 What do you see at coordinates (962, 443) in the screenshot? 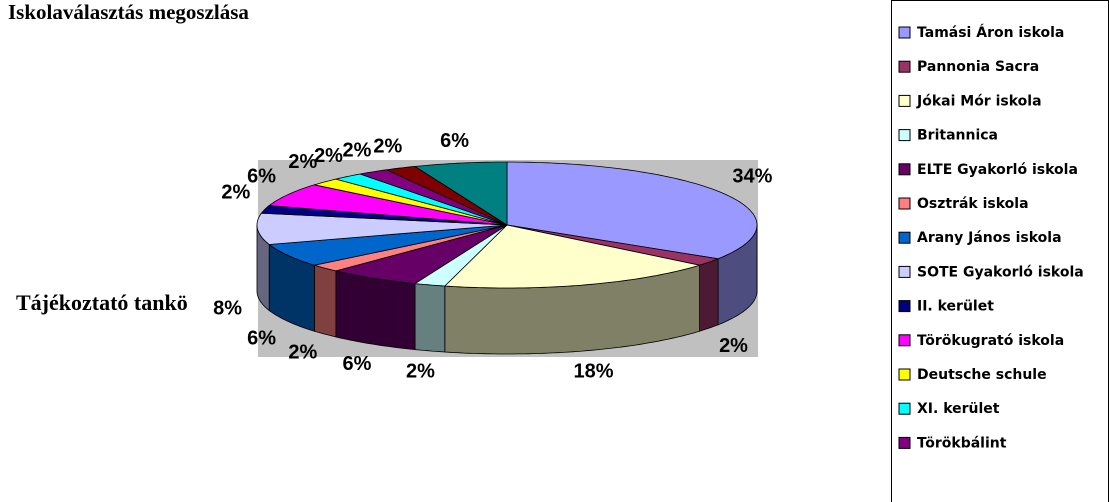
I see `legend-label: Törökbálint` at bounding box center [962, 443].